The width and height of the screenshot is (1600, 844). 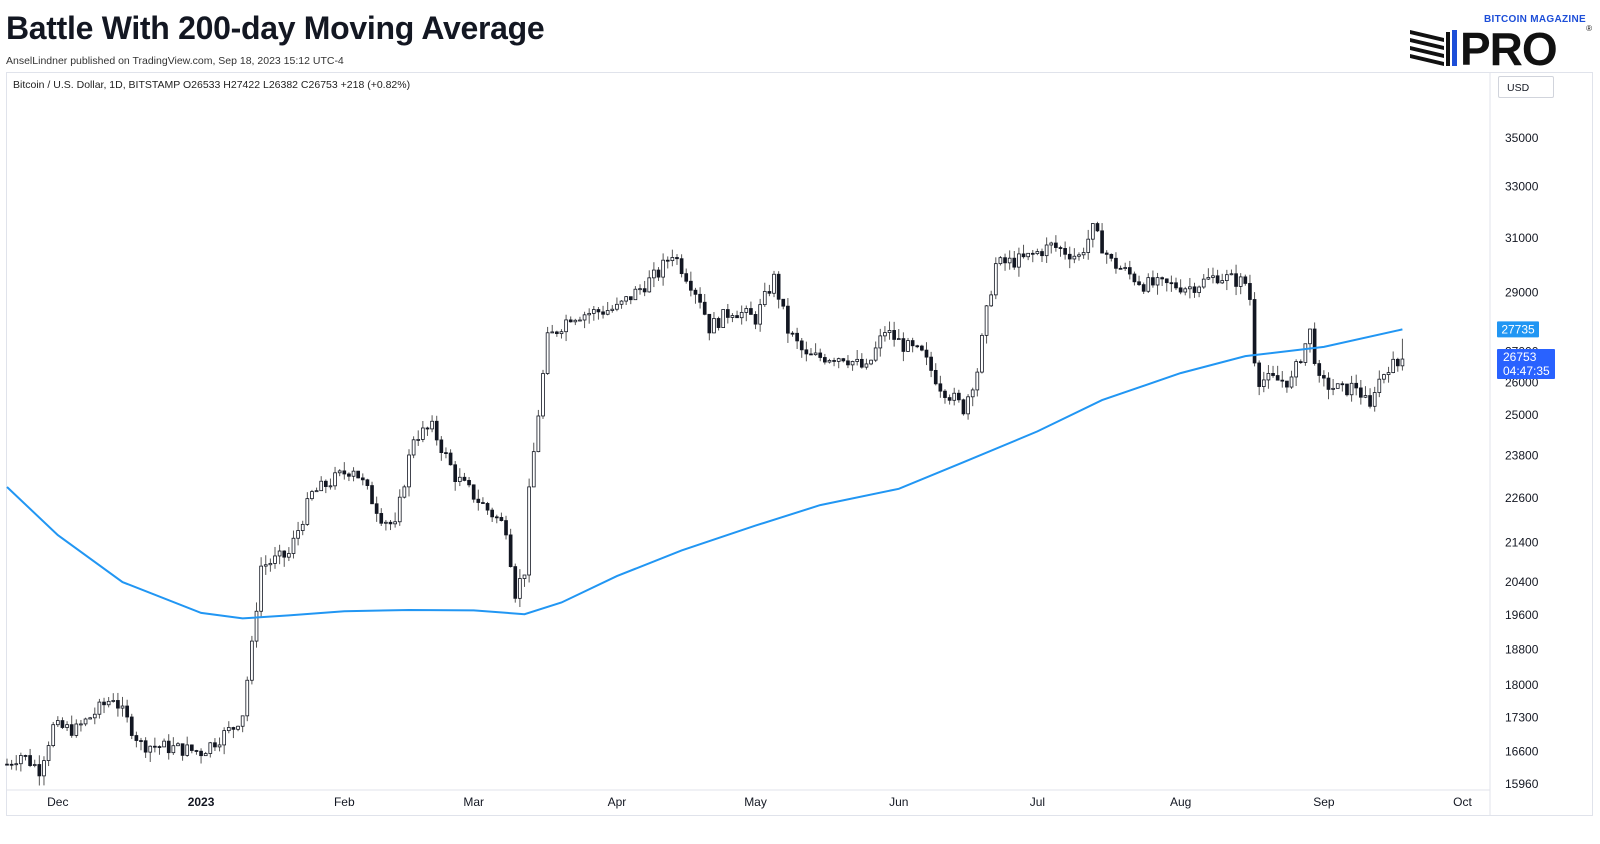 I want to click on currency-button: USD, so click(x=1526, y=87).